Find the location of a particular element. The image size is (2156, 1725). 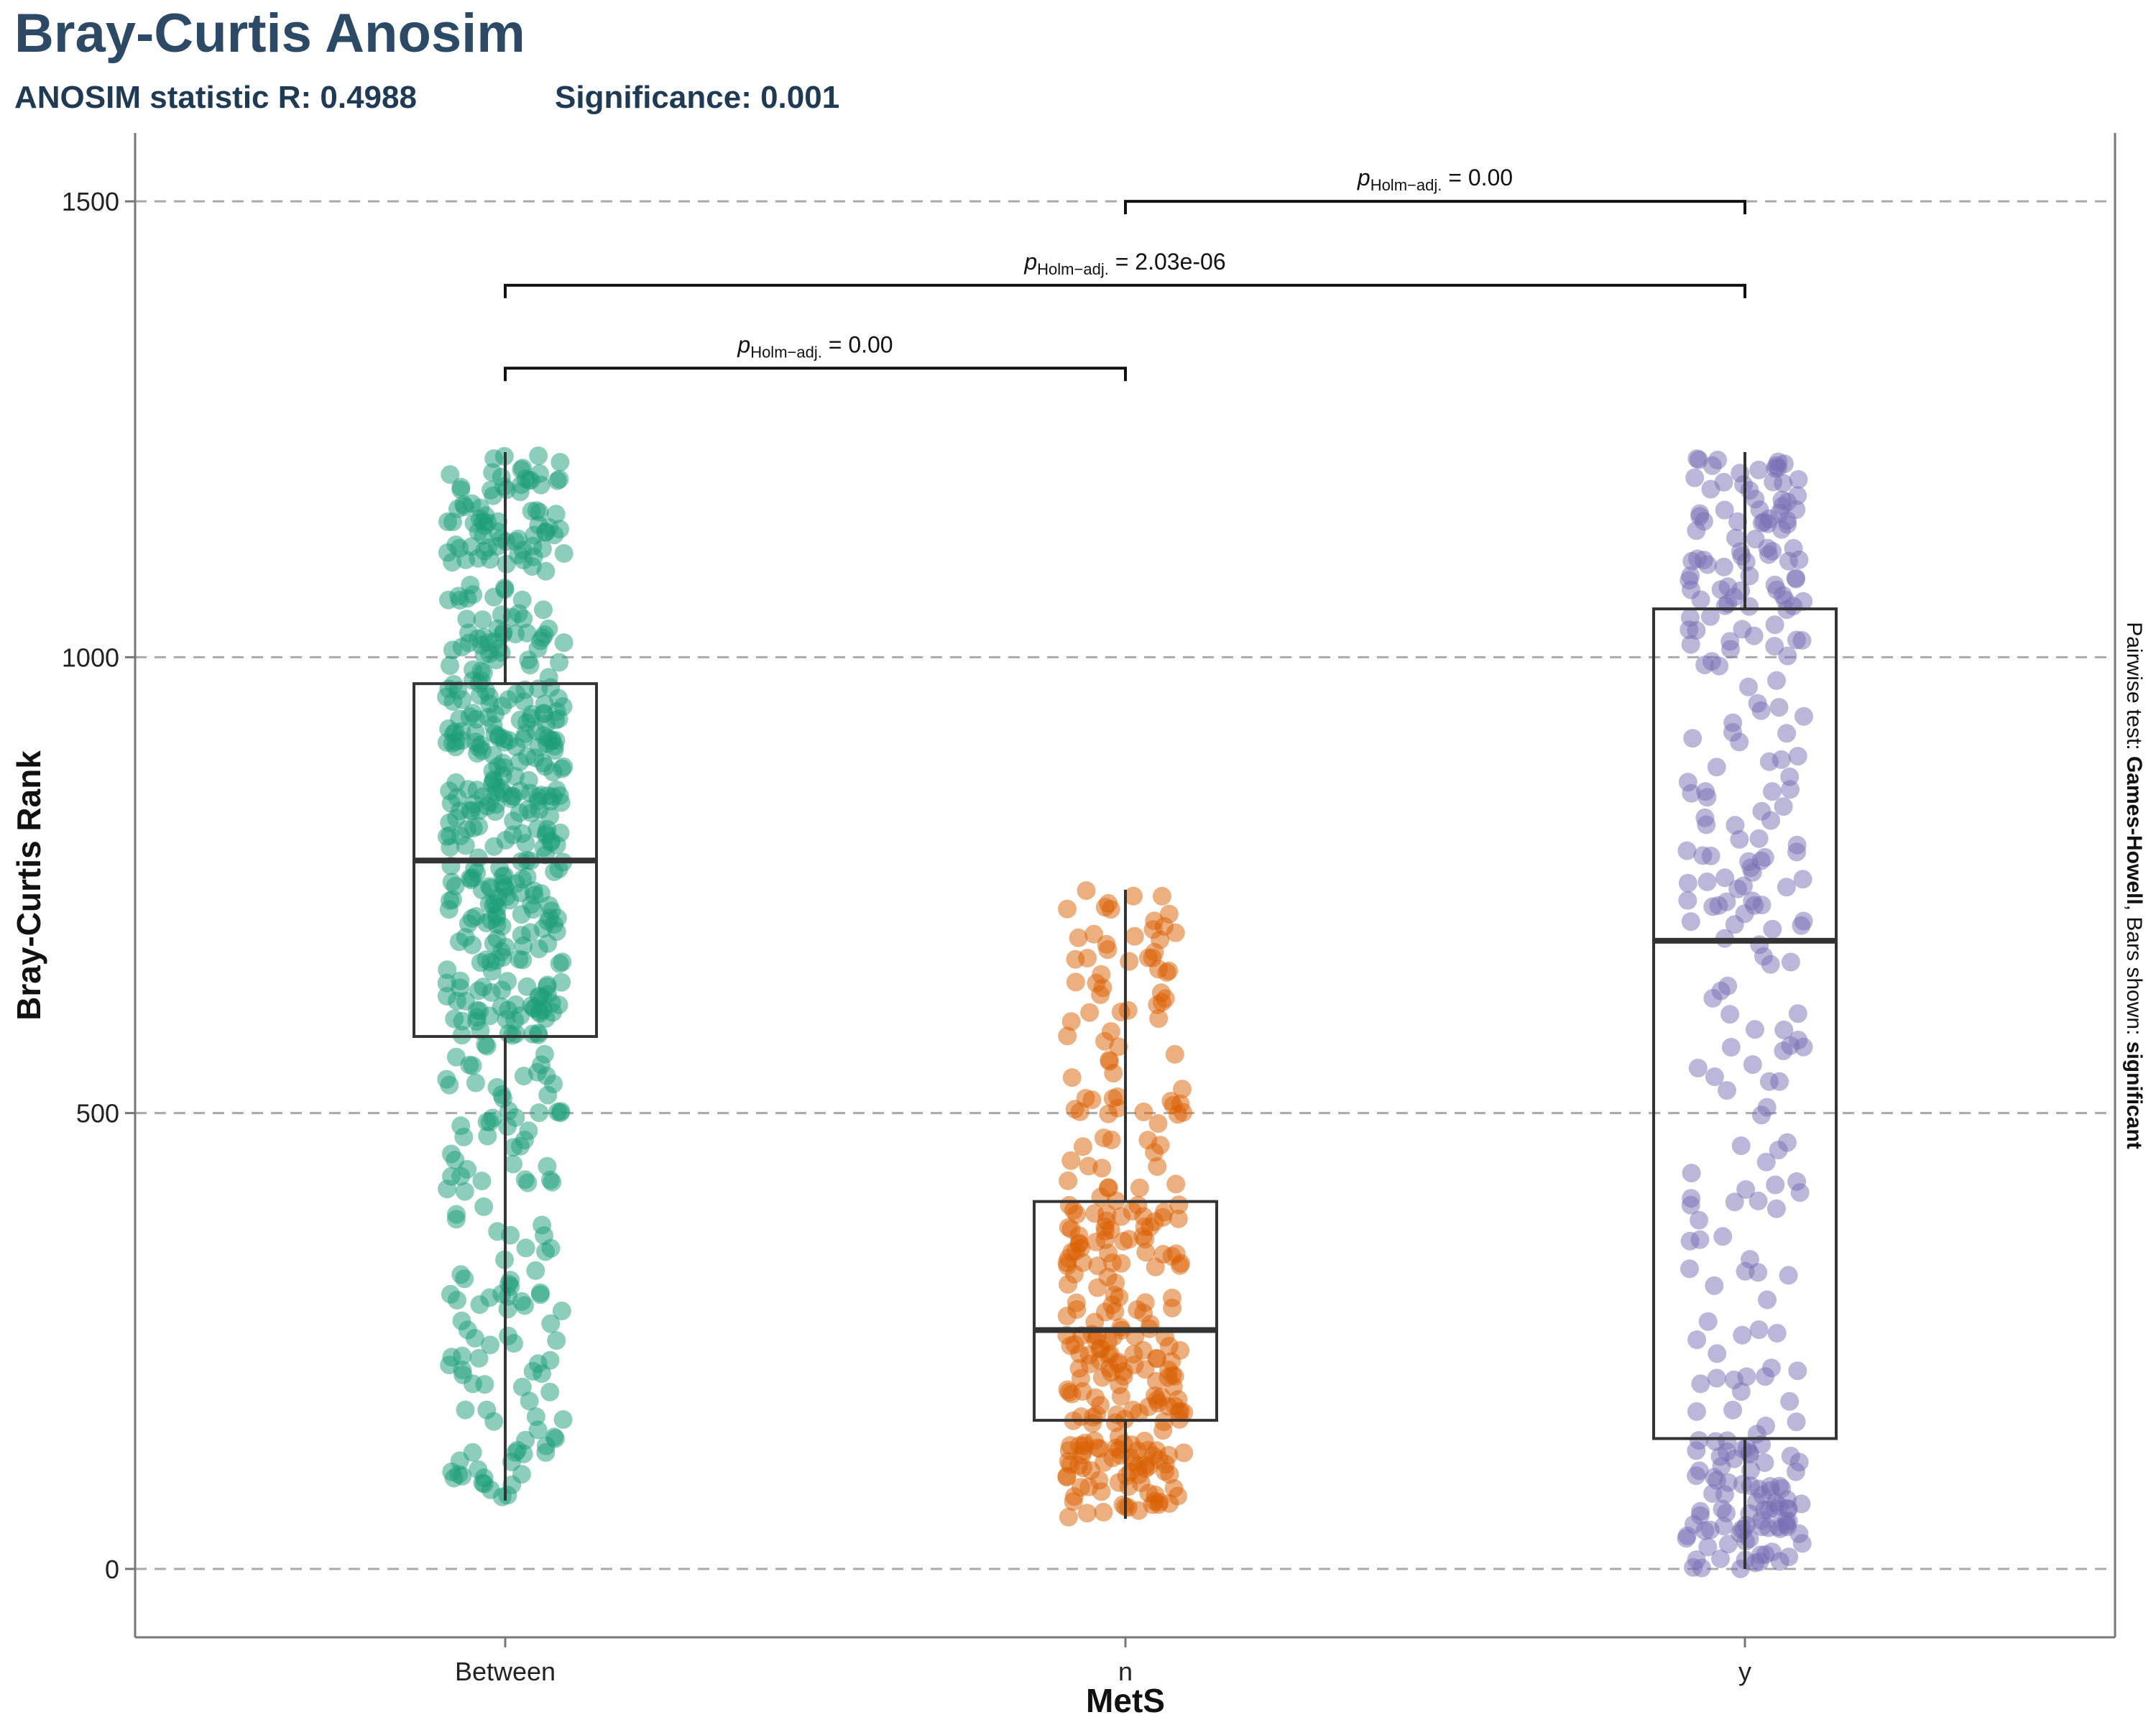

anosim-statistic: ANOSIM statistic R: 0.4988 is located at coordinates (215, 97).